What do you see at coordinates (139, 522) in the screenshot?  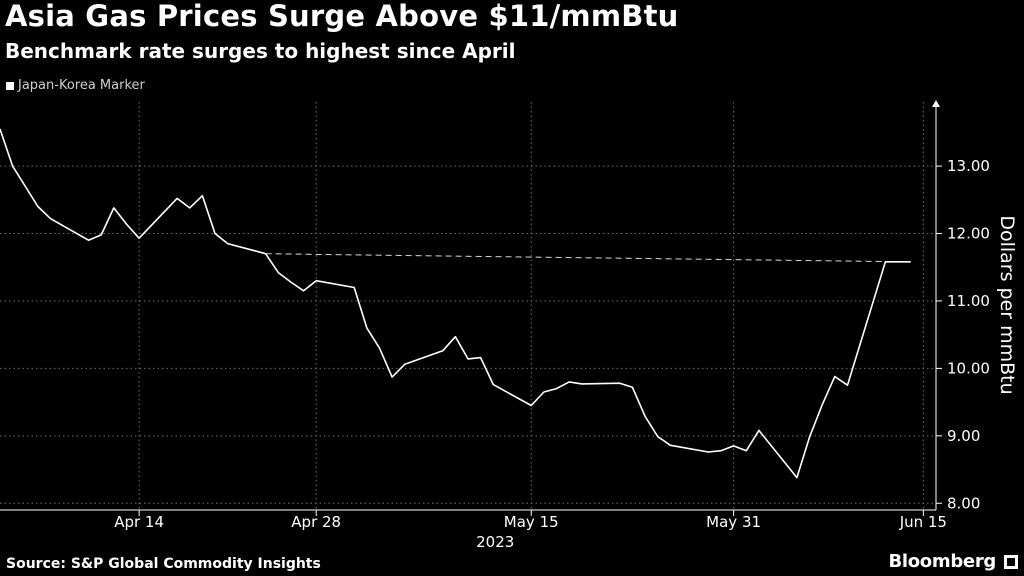 I see `x-tick-label: Apr 14` at bounding box center [139, 522].